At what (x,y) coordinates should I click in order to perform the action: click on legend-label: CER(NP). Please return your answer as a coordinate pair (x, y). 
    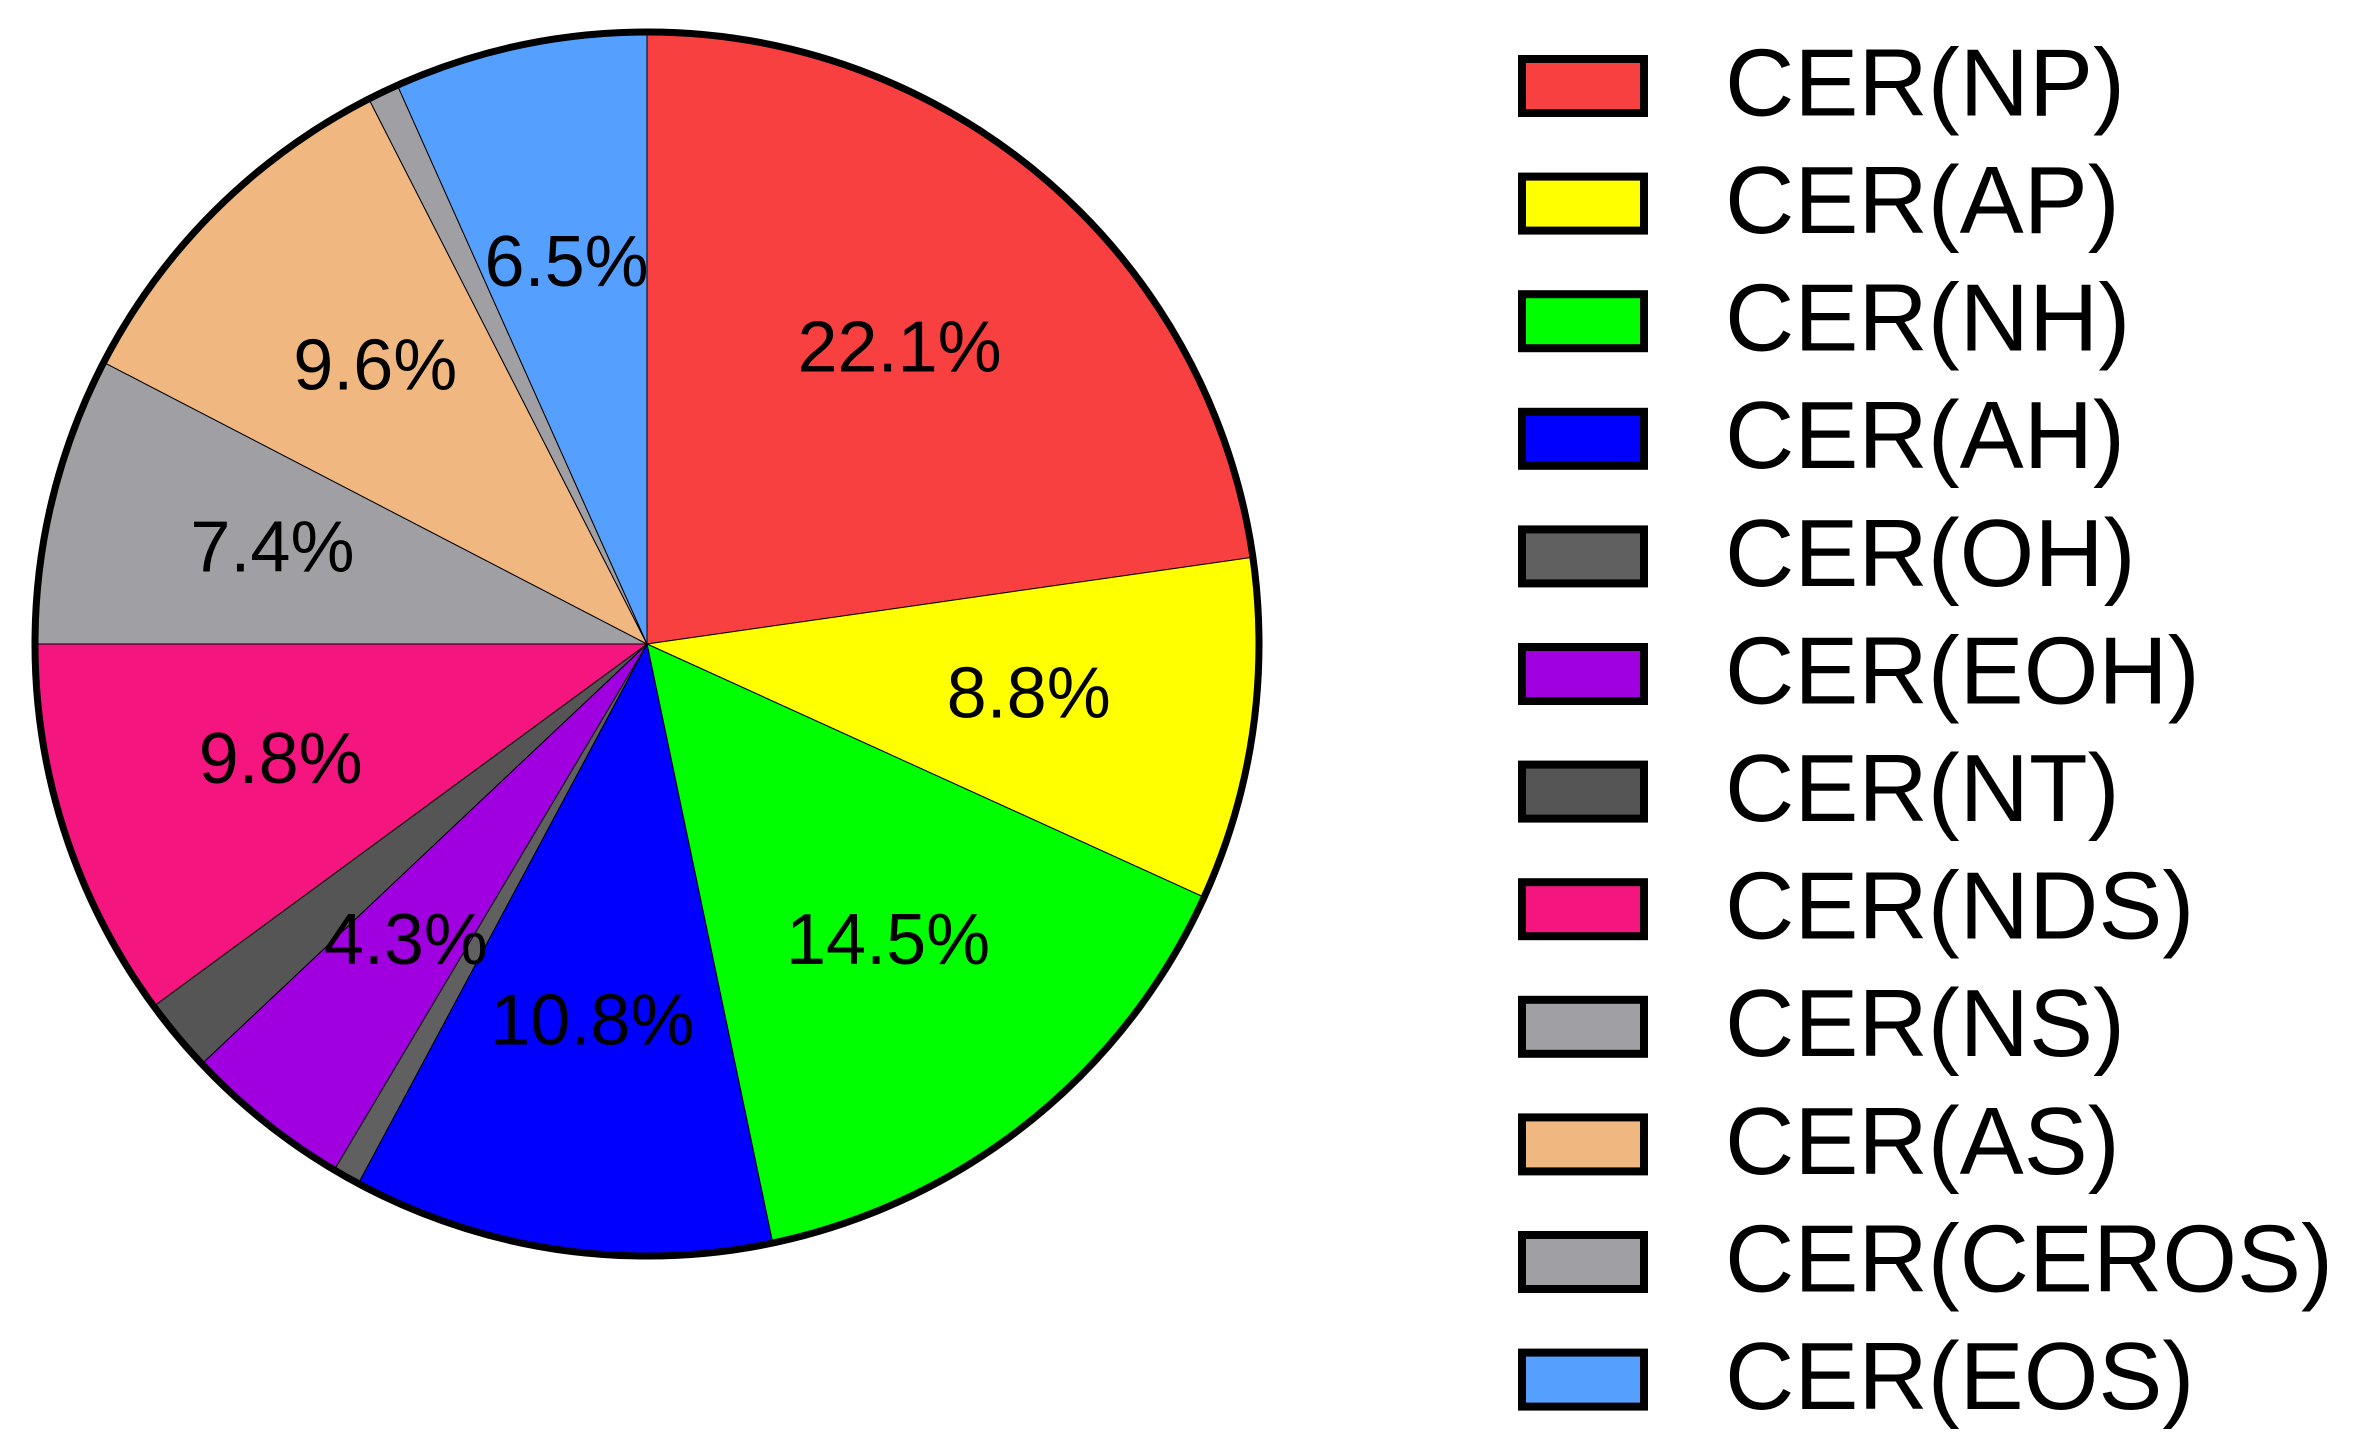
    Looking at the image, I should click on (1925, 82).